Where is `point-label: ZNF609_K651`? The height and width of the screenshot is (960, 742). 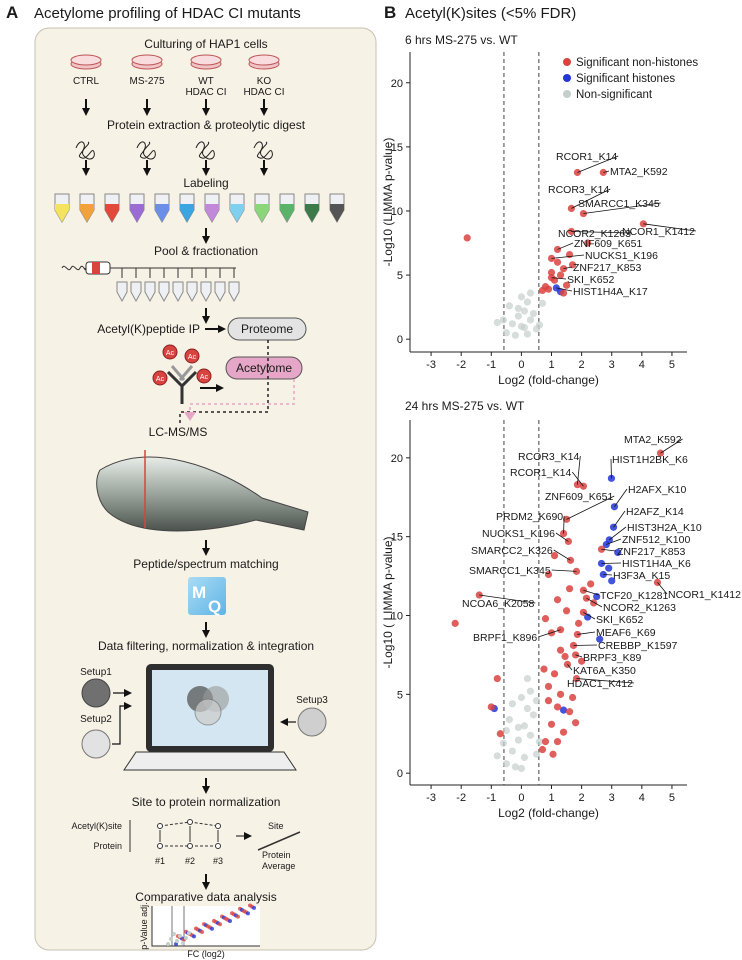 point-label: ZNF609_K651 is located at coordinates (608, 244).